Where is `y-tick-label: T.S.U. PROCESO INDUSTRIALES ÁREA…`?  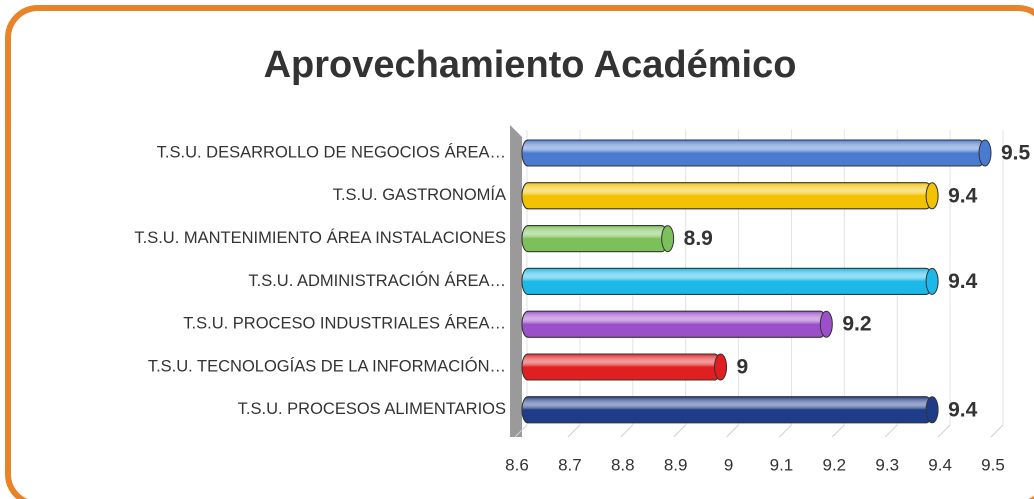 y-tick-label: T.S.U. PROCESO INDUSTRIALES ÁREA… is located at coordinates (344, 323).